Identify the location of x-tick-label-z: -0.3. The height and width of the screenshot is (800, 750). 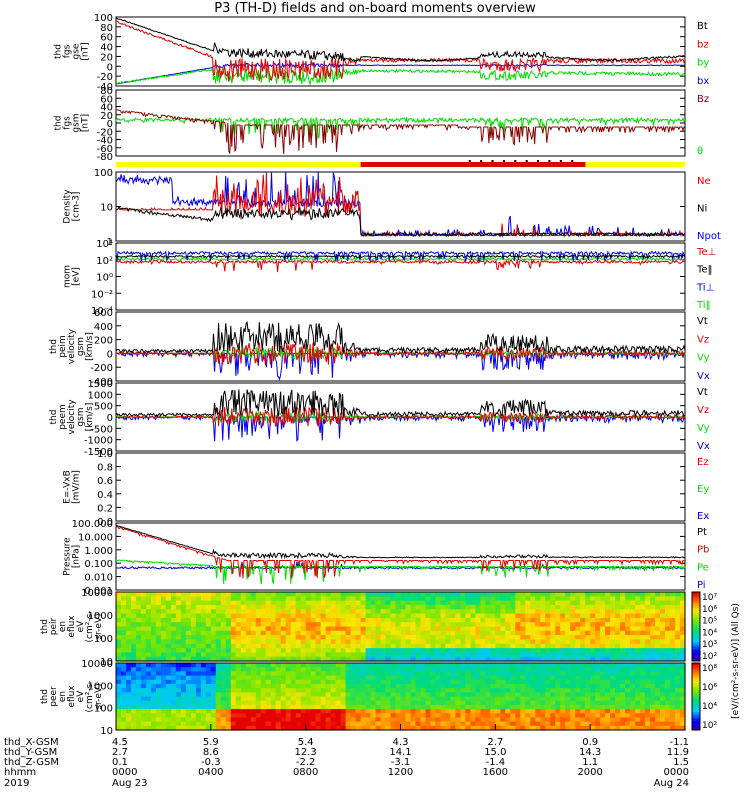
(211, 762).